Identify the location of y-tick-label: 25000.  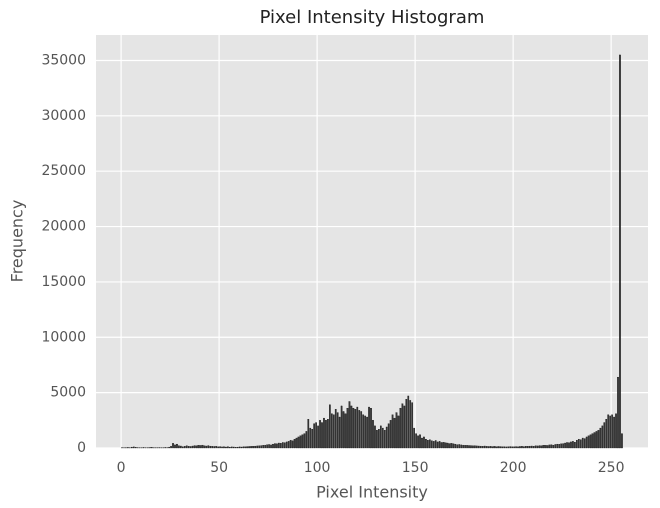
(63, 171).